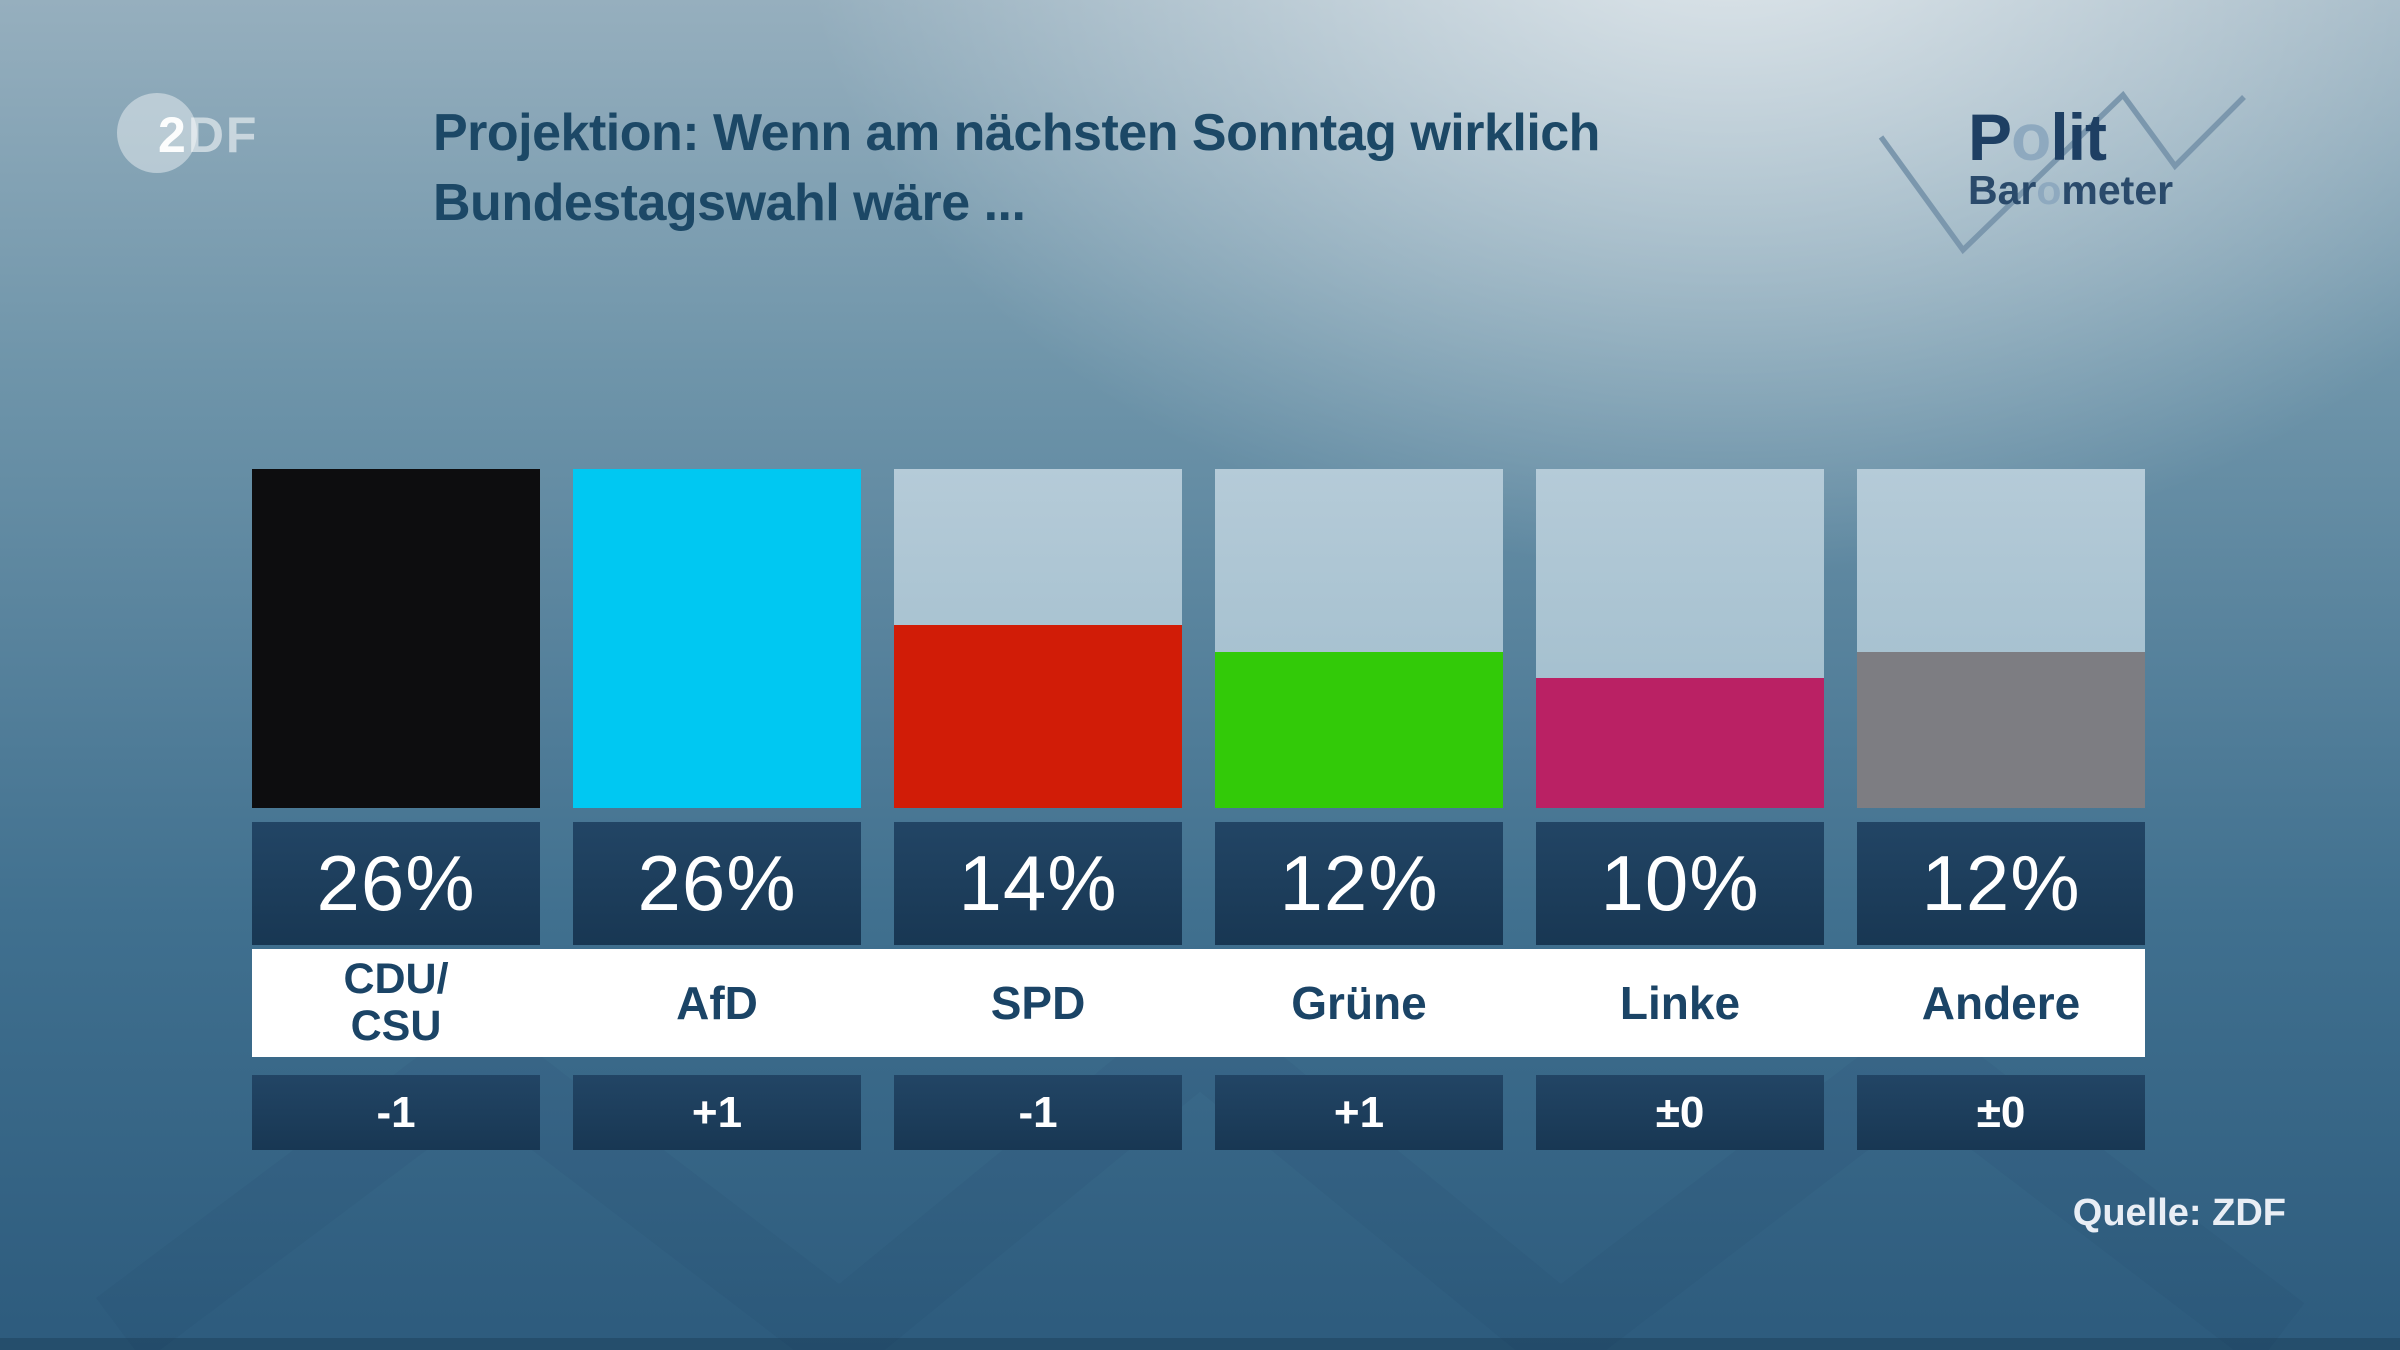 The width and height of the screenshot is (2400, 1350). I want to click on change-badge-cdu-csu: -1, so click(396, 1112).